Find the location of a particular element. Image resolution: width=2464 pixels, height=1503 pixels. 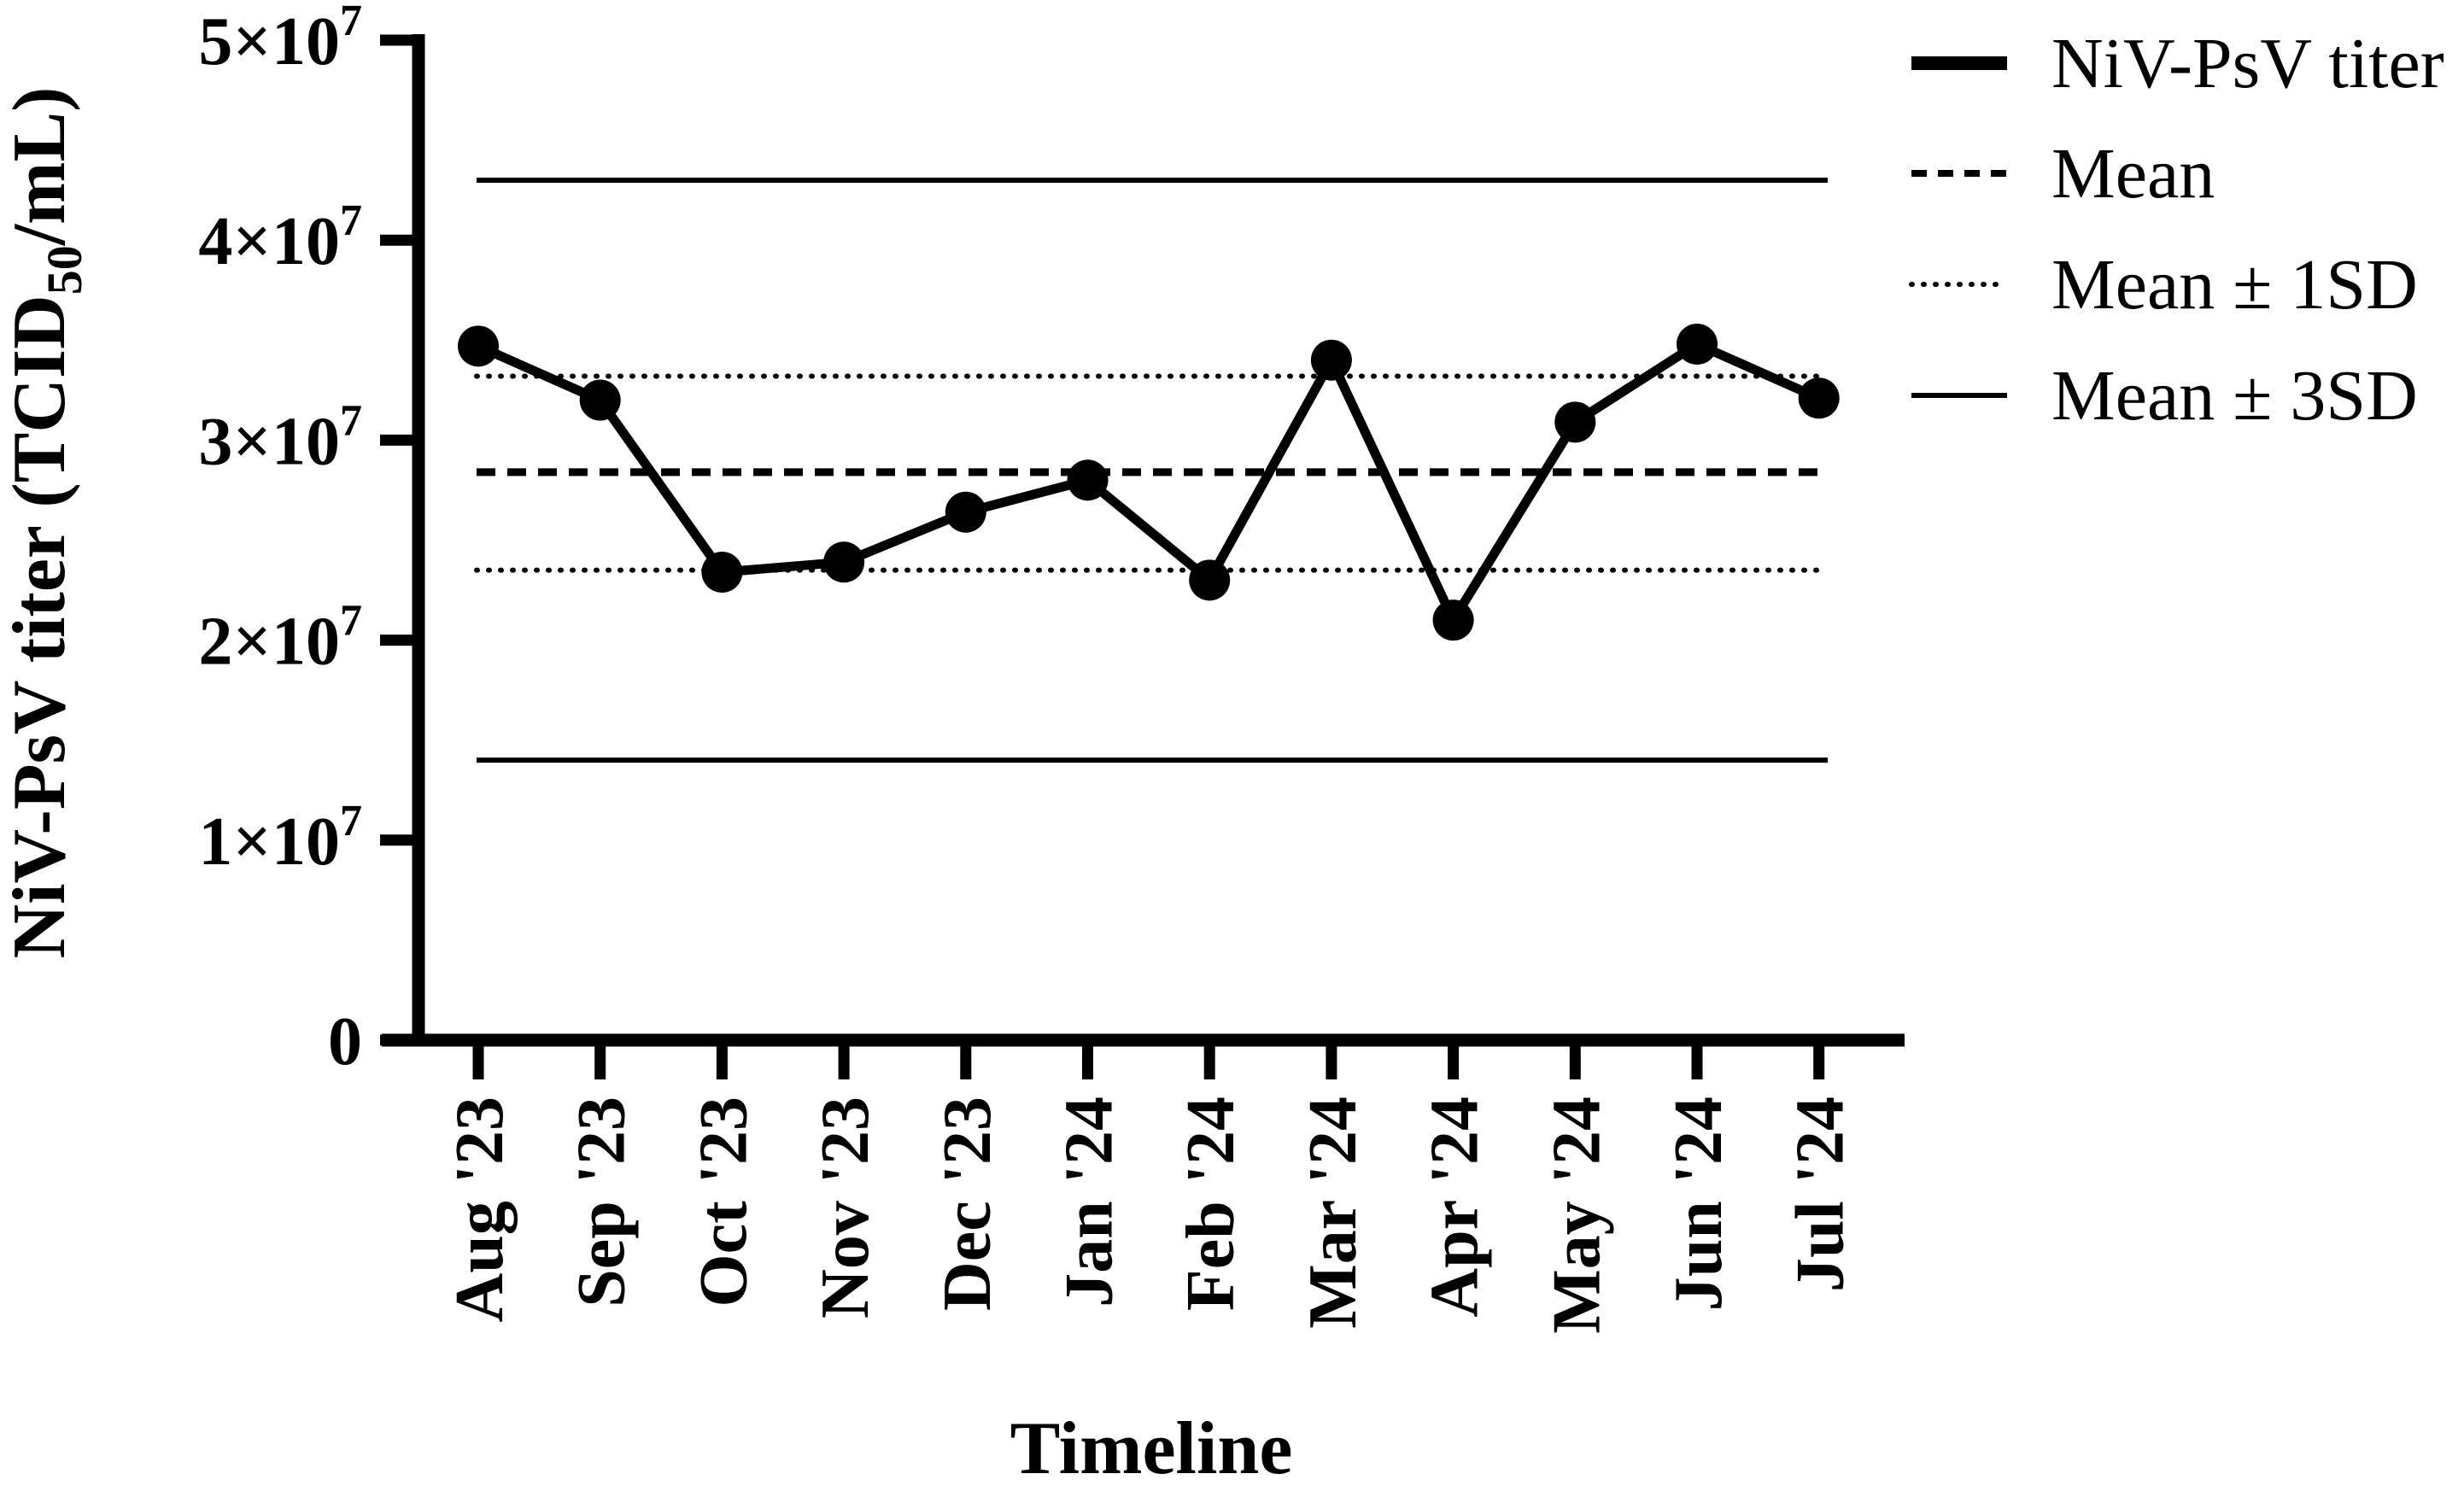

x-tick-label: Jun '24 is located at coordinates (1698, 1204).